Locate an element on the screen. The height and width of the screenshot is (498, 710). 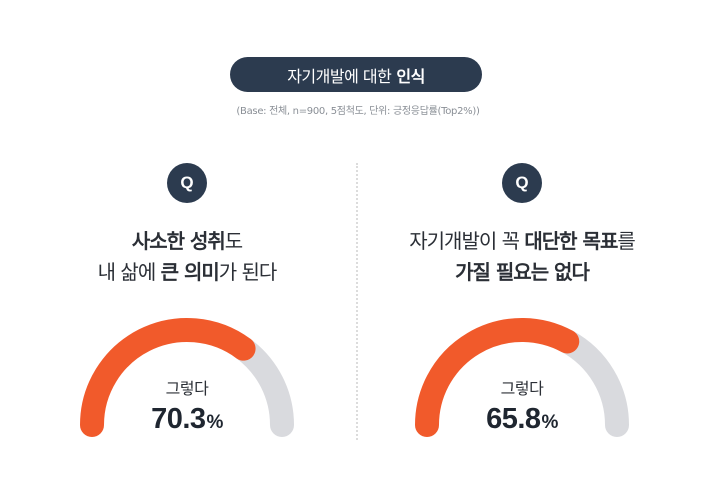
emphasis-text: 사소한 성취 is located at coordinates (178, 241).